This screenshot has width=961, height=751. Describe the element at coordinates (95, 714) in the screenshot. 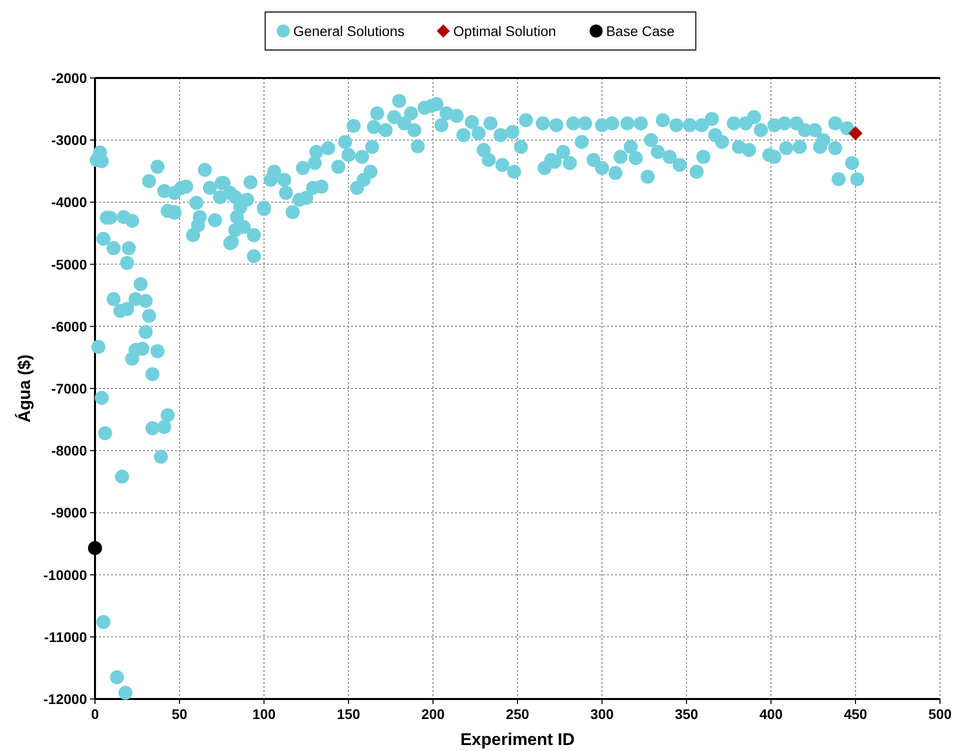

I see `x-tick-label: 0` at that location.